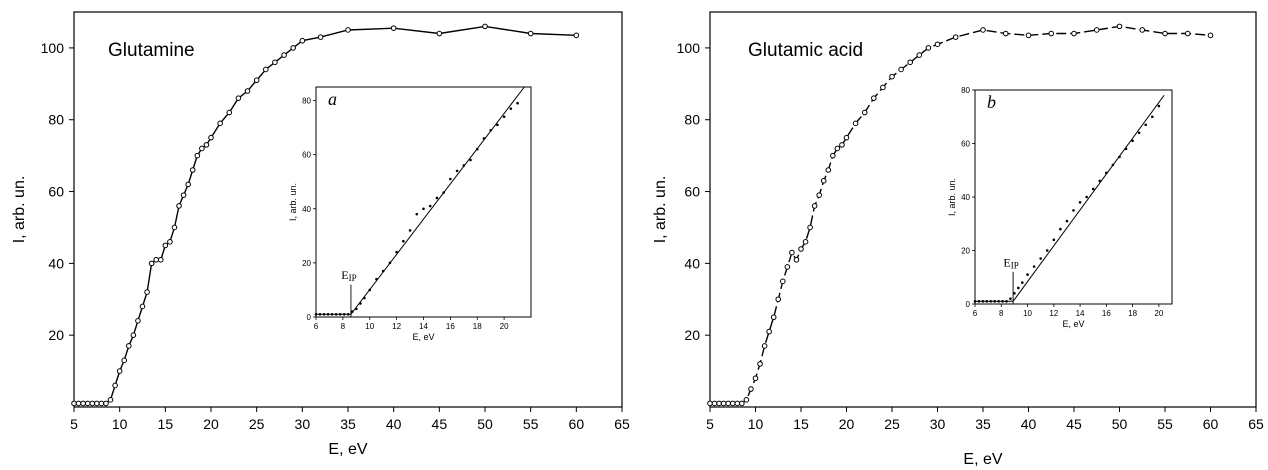 Image resolution: width=1268 pixels, height=470 pixels. What do you see at coordinates (692, 335) in the screenshot?
I see `y-tick-label: 20` at bounding box center [692, 335].